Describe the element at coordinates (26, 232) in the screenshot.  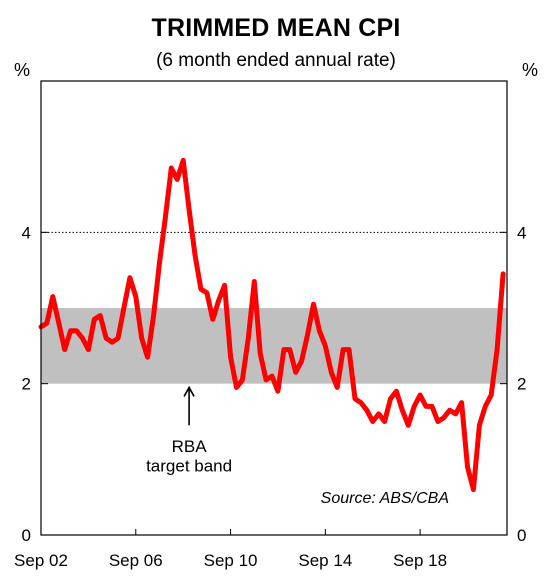
I see `y-tick-label-left: 4` at that location.